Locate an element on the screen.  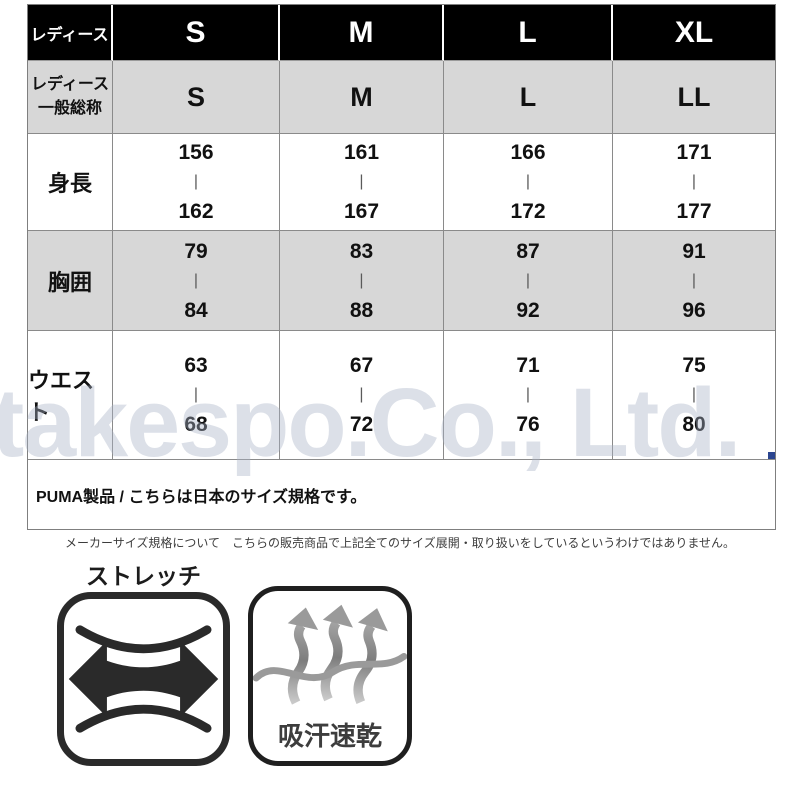
range-to: 80 is located at coordinates (694, 424).